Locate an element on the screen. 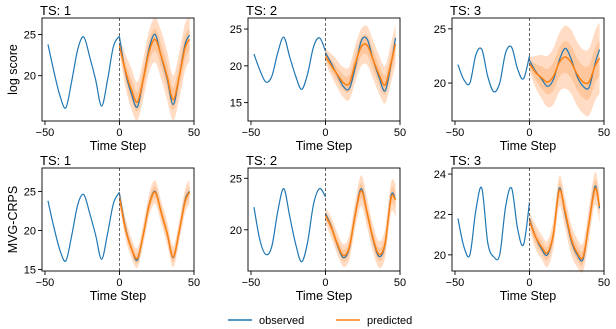 This screenshot has width=616, height=329. observed-series-line is located at coordinates (564, 68).